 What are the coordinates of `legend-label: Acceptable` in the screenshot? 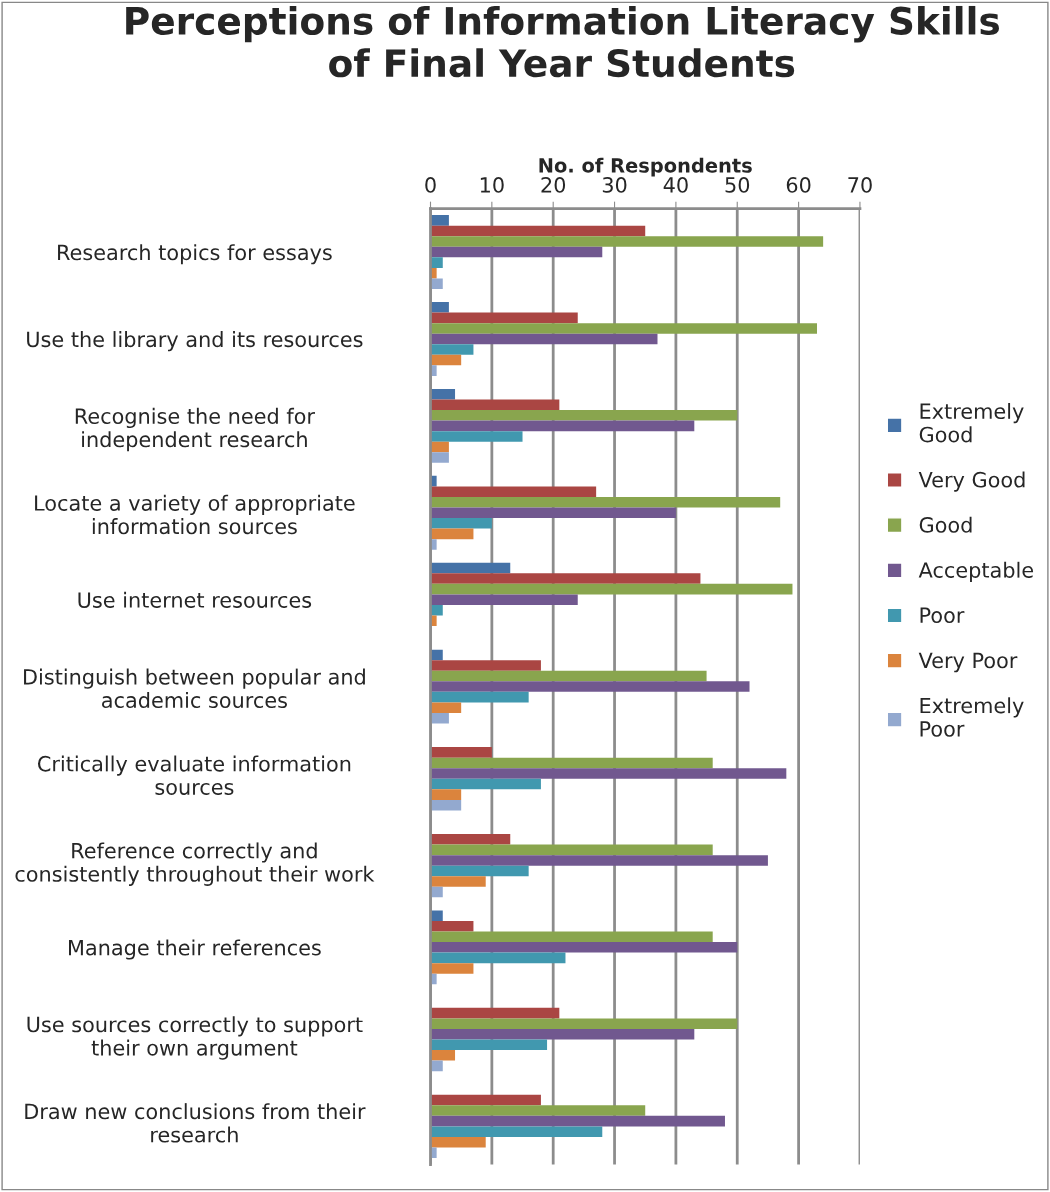 It's located at (976, 571).